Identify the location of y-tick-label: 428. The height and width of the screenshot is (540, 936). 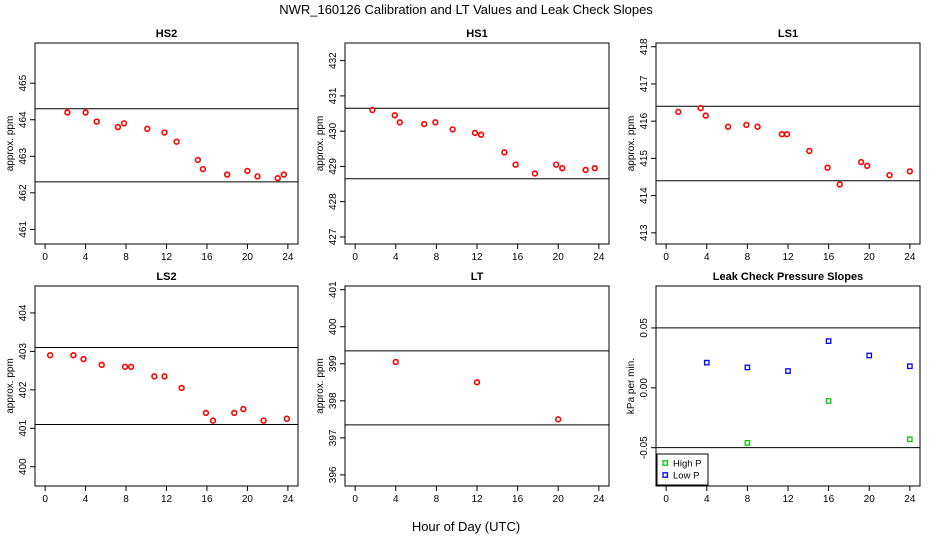
(333, 201).